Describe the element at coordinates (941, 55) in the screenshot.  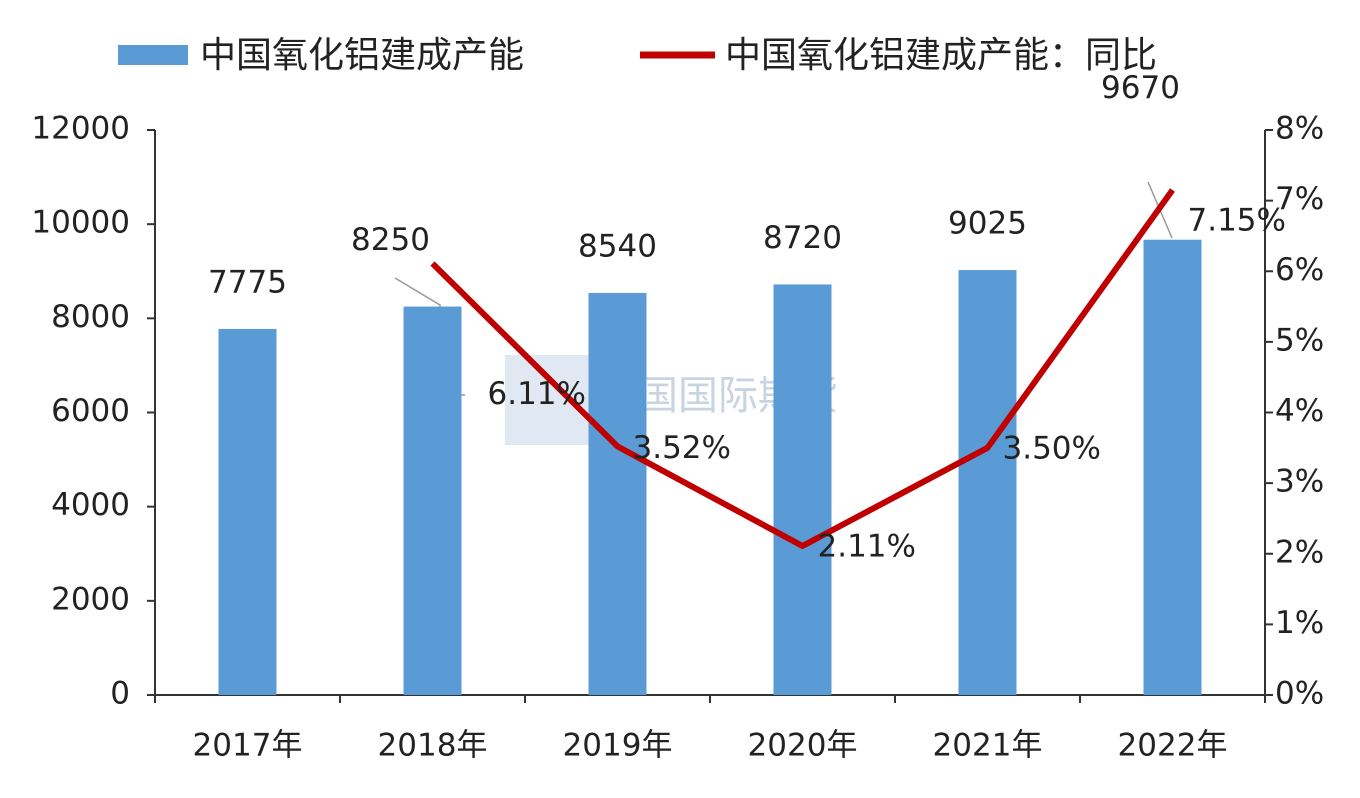
I see `legend-label: 中国氧化铝建成产能：同比` at that location.